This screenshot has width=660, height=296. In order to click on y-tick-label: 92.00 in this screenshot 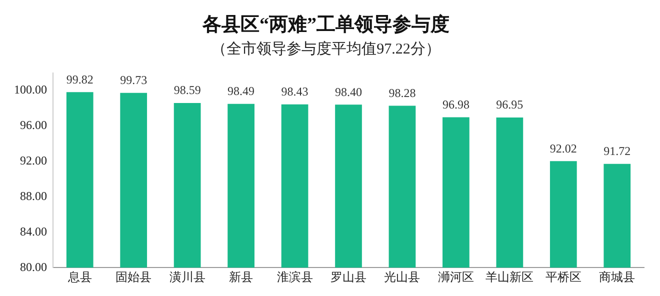, I will do `click(33, 161)`.